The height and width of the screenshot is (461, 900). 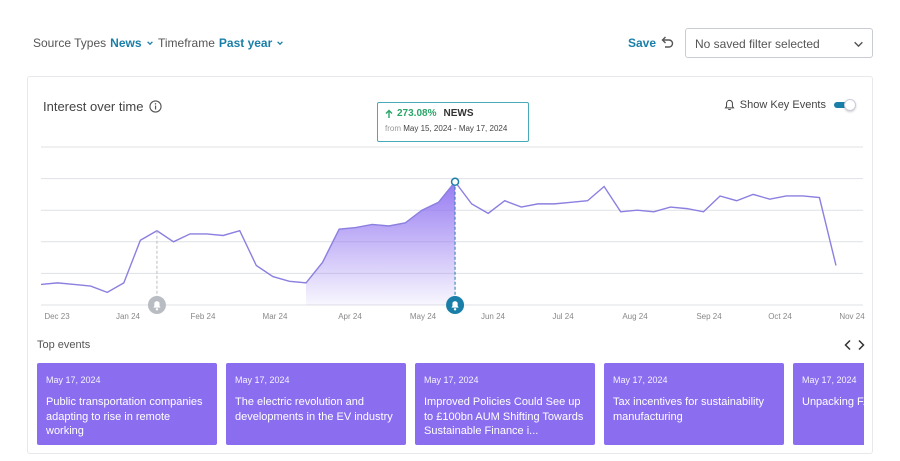 What do you see at coordinates (635, 316) in the screenshot?
I see `x-tick-label: Aug 24` at bounding box center [635, 316].